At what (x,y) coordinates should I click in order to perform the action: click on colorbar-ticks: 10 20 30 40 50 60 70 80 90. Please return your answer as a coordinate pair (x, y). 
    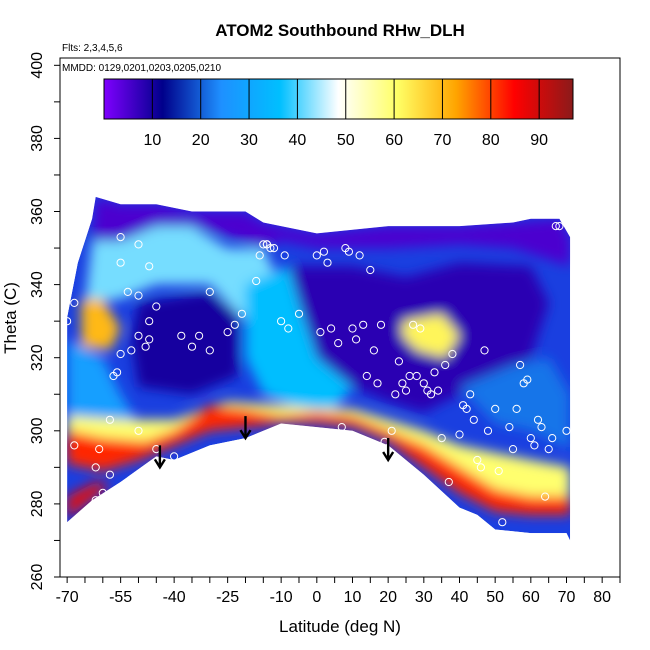
    Looking at the image, I should click on (345, 114).